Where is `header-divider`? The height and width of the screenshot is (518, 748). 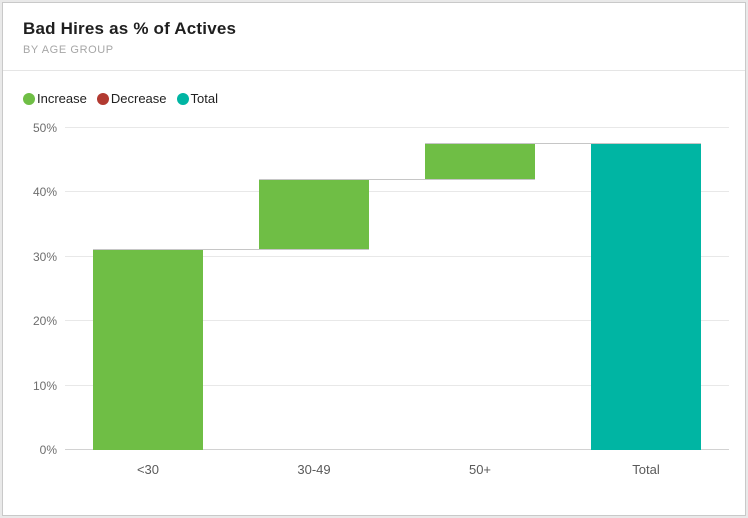 header-divider is located at coordinates (374, 70).